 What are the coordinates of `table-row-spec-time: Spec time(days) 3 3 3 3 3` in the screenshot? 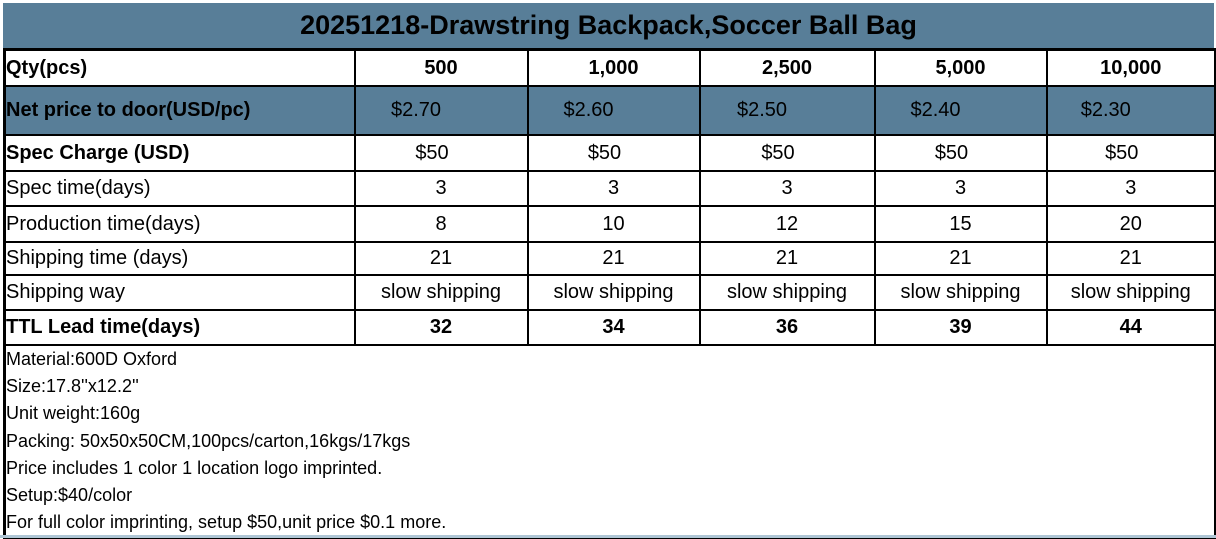 It's located at (610, 188).